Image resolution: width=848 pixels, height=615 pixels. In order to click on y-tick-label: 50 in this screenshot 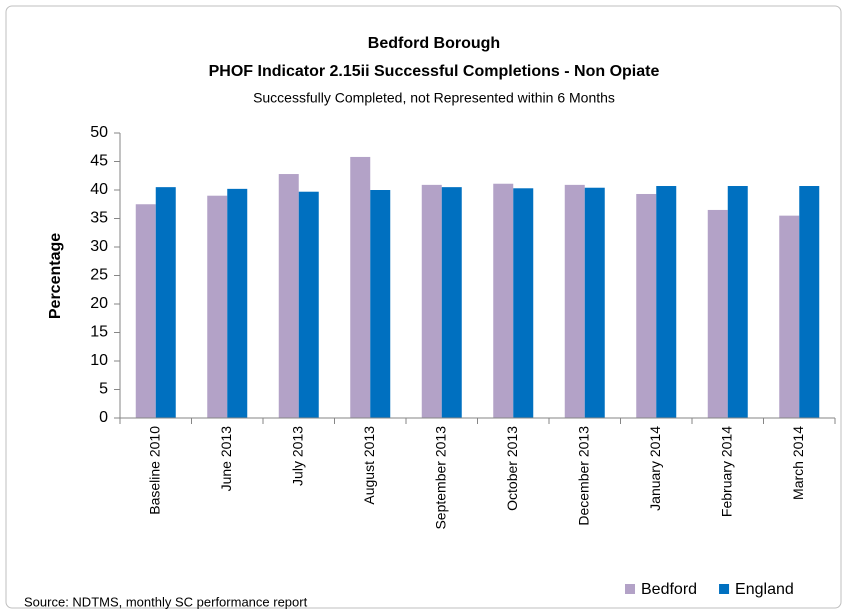, I will do `click(99, 132)`.